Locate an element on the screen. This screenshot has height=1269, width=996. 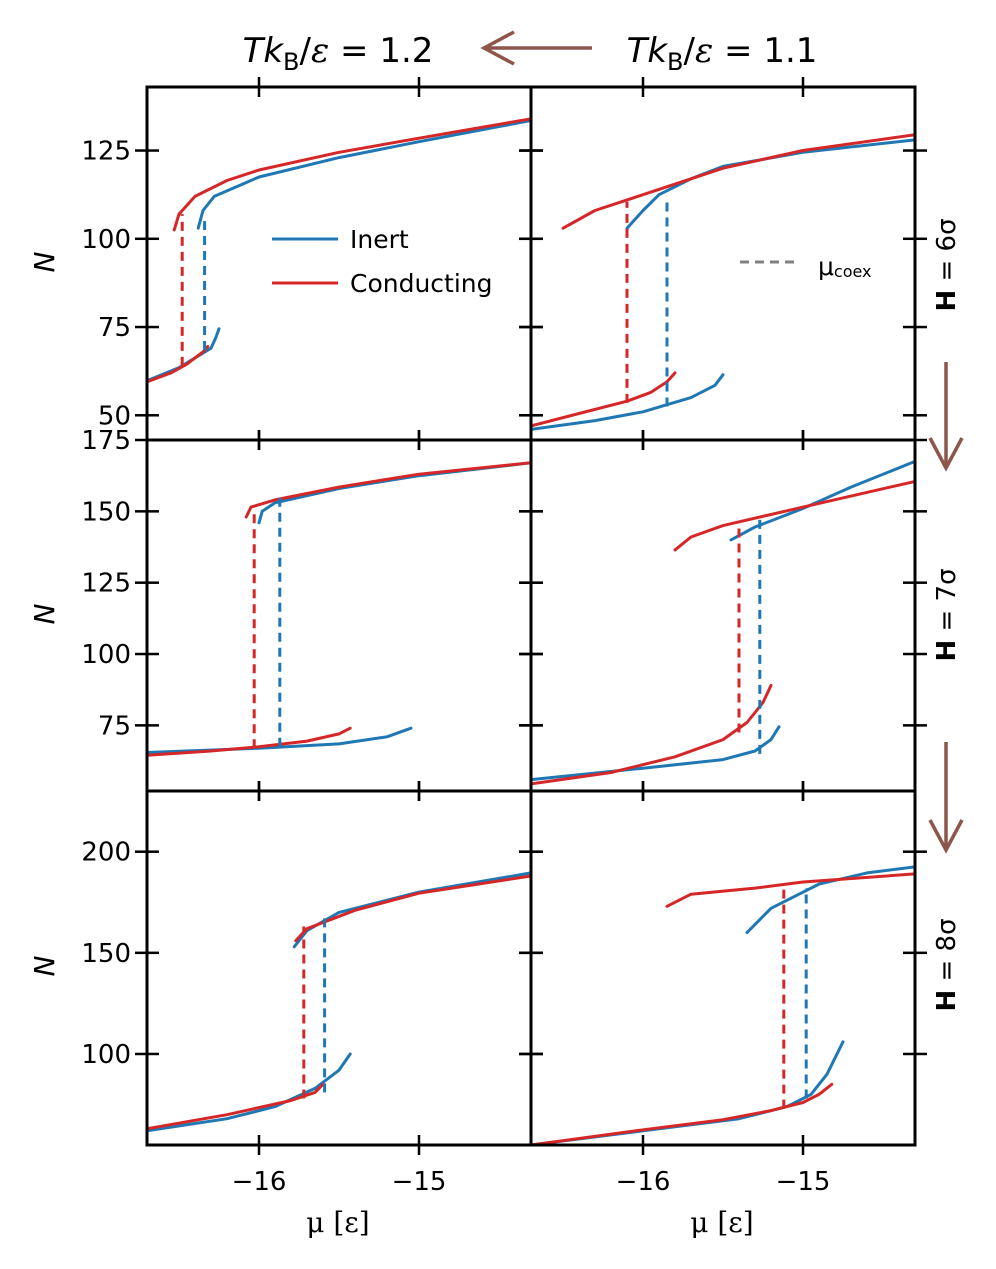
panel-r1-c0 is located at coordinates (339, 609).